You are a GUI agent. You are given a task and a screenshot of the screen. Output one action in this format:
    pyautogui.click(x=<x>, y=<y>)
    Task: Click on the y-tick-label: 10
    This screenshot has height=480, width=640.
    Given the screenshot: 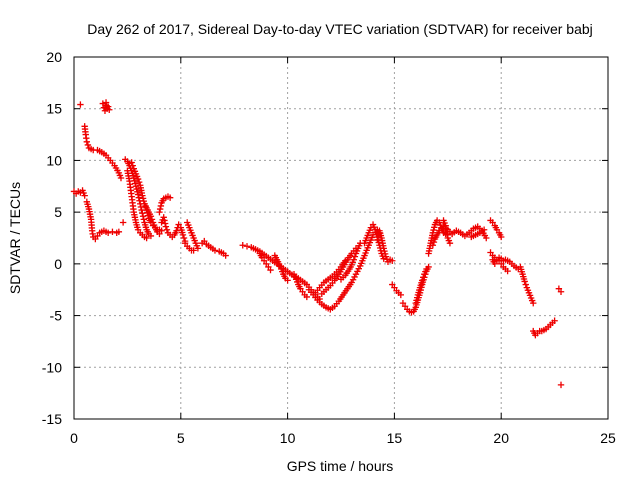 What is the action you would take?
    pyautogui.click(x=54, y=160)
    